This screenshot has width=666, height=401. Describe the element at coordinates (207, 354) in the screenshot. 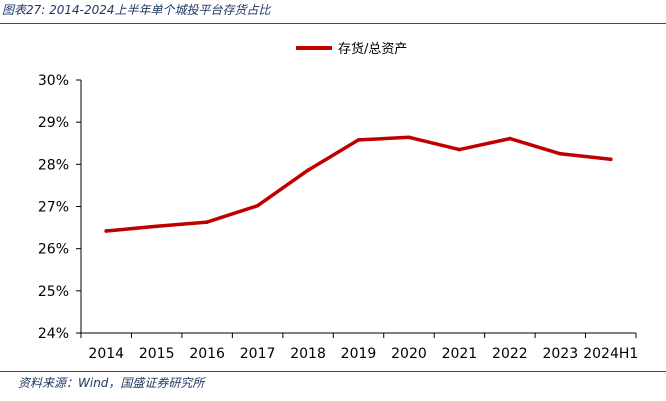

I see `x-tick-label: 2016` at that location.